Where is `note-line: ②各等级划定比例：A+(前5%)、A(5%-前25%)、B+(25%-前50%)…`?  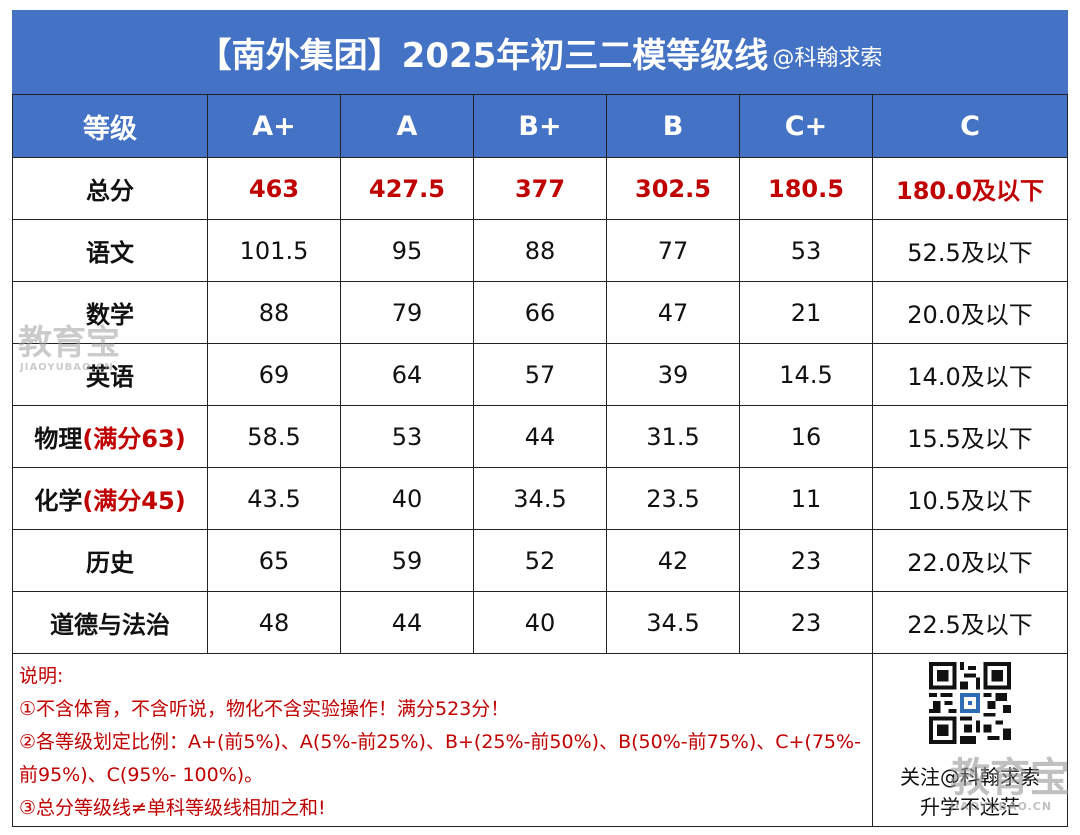 note-line: ②各等级划定比例：A+(前5%)、A(5%-前25%)、B+(25%-前50%)… is located at coordinates (440, 758).